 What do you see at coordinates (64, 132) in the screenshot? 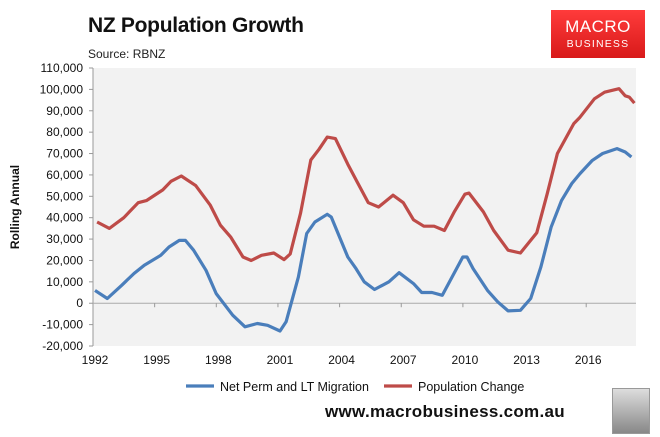
I see `y-tick-label: 80,000` at bounding box center [64, 132].